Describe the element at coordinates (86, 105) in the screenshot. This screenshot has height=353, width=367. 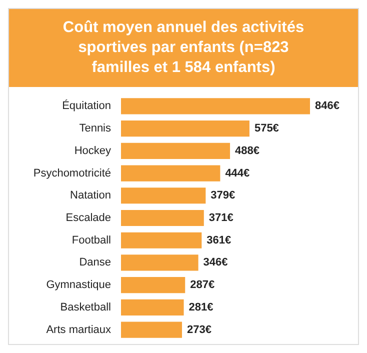
I see `y-tick-label: Équitation` at that location.